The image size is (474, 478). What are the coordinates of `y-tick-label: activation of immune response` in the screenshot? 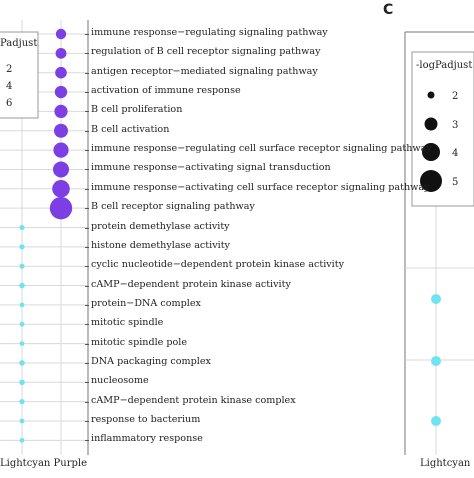 It's located at (166, 91).